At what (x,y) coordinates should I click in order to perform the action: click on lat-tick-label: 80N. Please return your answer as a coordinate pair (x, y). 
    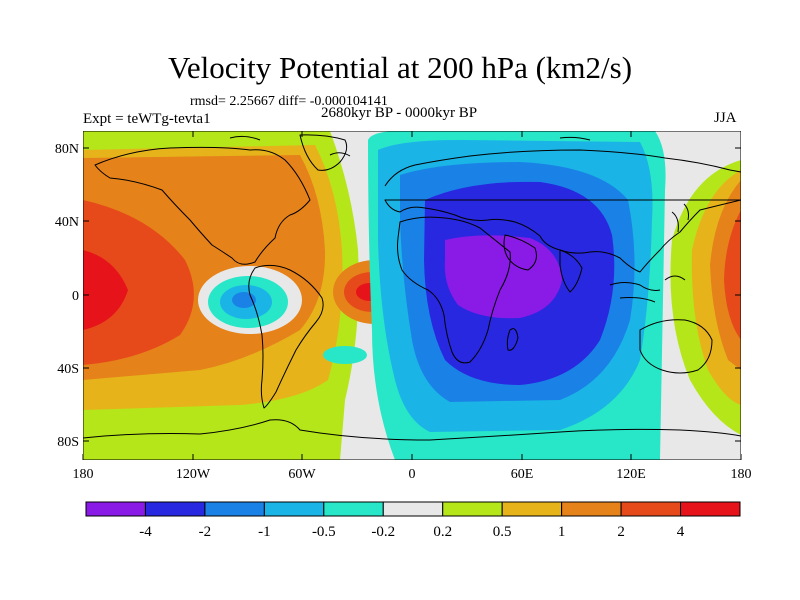
    Looking at the image, I should click on (67, 149).